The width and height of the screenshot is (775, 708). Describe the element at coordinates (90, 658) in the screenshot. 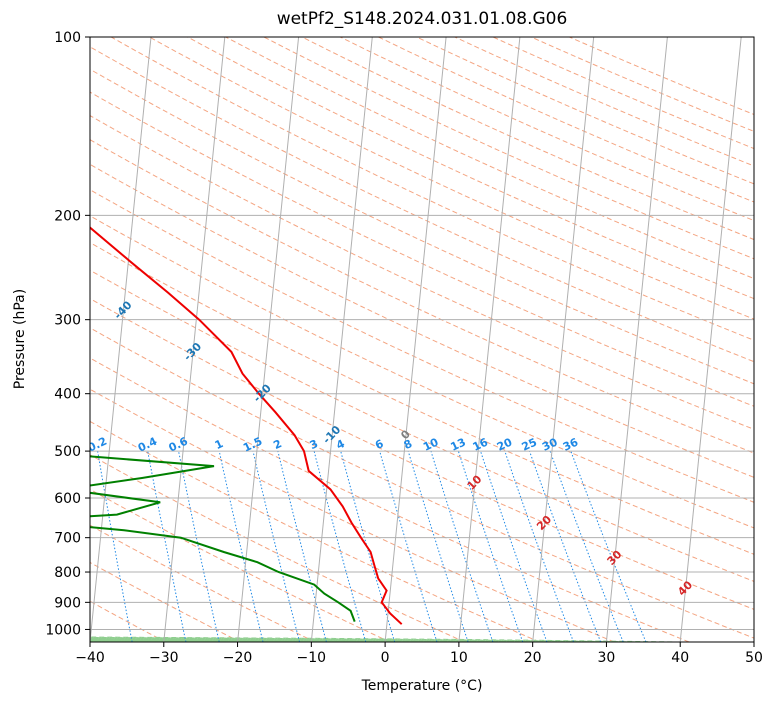

I see `x-tick-label: −40` at that location.